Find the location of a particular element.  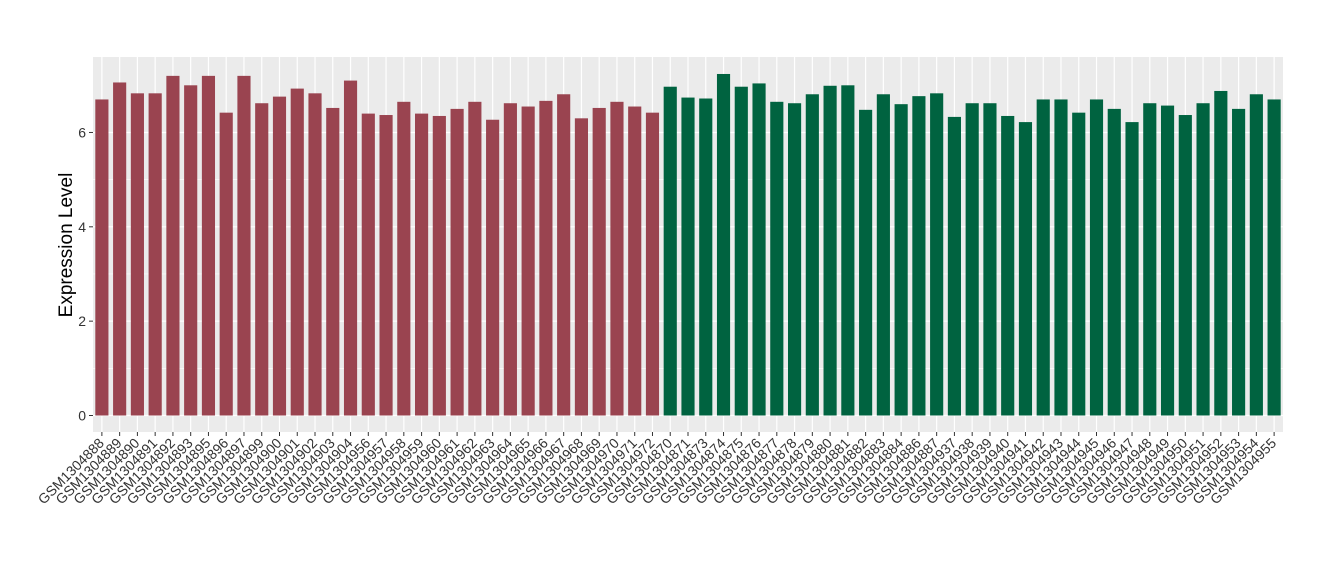

bar-GSM1304882 is located at coordinates (866, 262).